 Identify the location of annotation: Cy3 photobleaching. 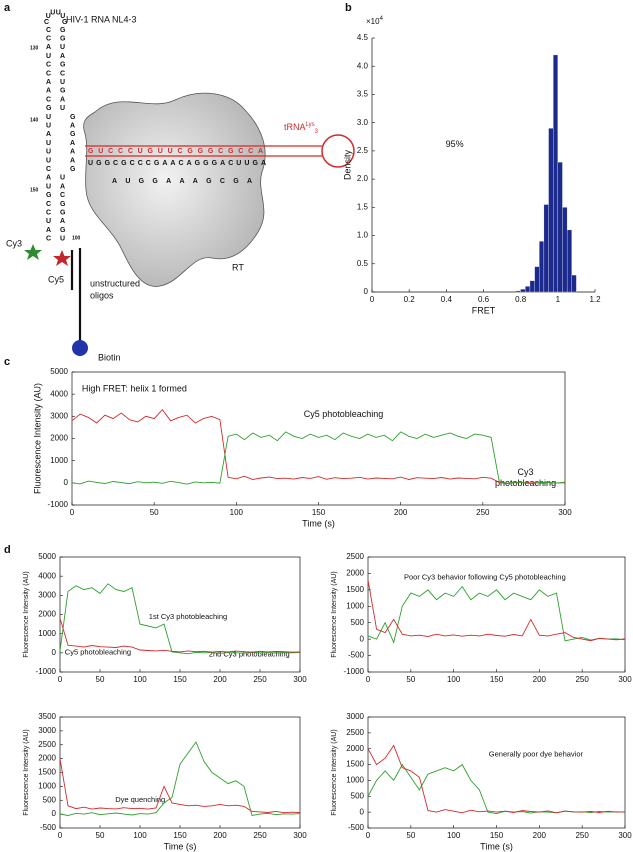
(525, 477).